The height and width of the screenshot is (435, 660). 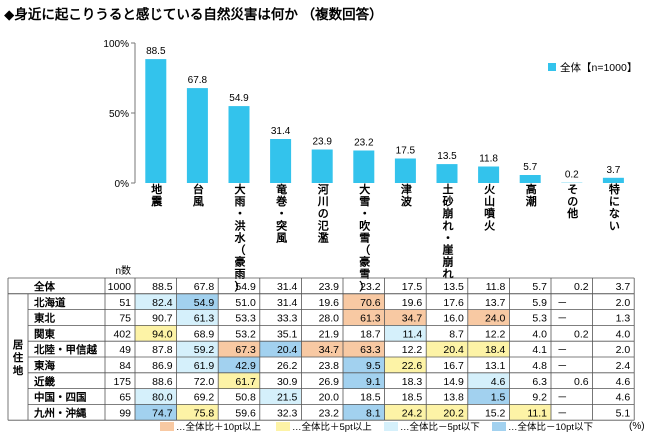 I want to click on table-cell: 75.8, so click(x=204, y=413).